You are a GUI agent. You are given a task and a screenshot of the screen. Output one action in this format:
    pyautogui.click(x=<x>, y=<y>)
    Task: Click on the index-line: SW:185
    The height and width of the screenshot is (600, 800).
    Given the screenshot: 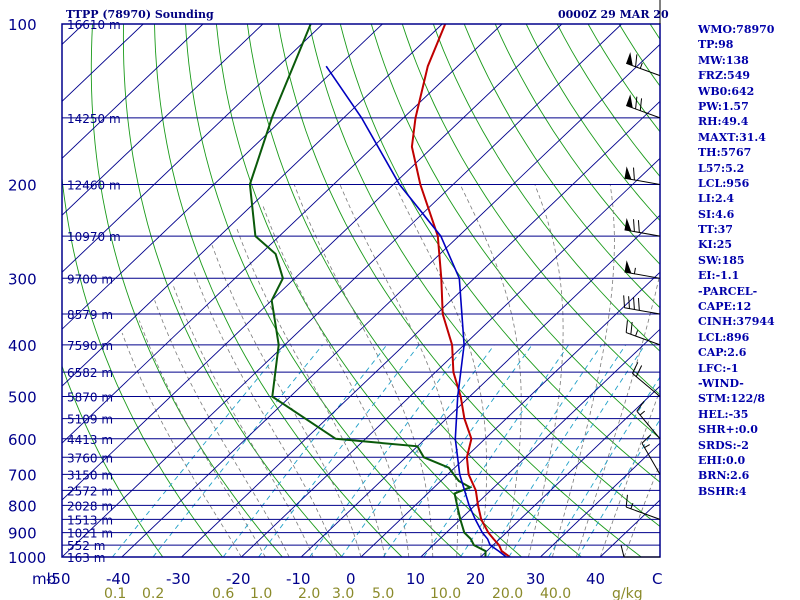 What is the action you would take?
    pyautogui.click(x=721, y=260)
    